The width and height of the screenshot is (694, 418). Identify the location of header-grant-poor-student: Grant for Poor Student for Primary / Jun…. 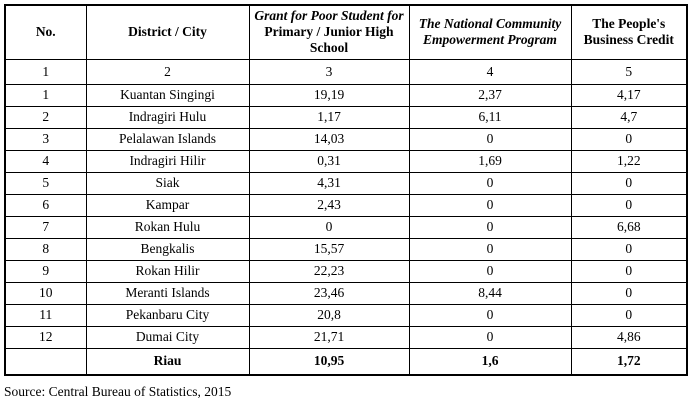
(329, 32).